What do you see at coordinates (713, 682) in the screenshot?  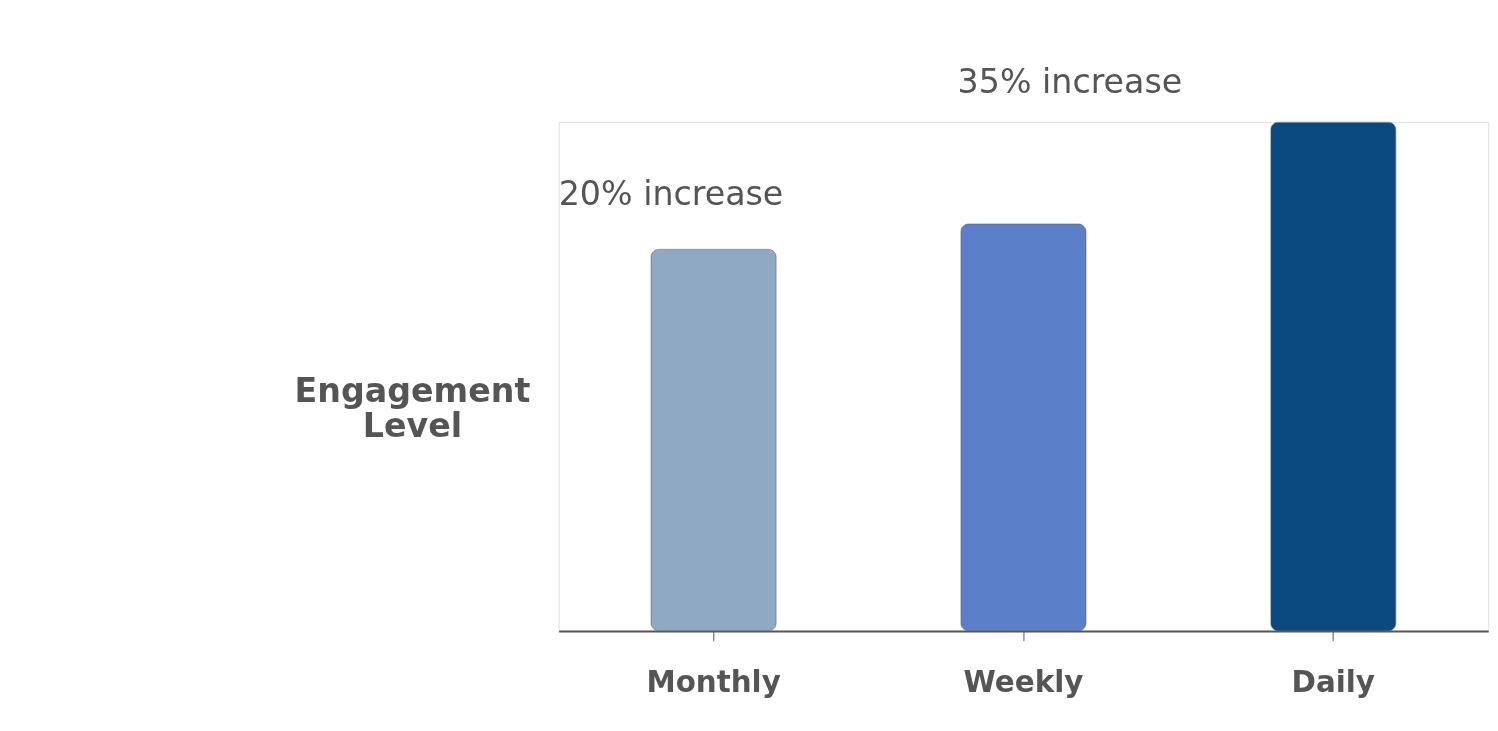 I see `x-tick-label: Monthly` at bounding box center [713, 682].